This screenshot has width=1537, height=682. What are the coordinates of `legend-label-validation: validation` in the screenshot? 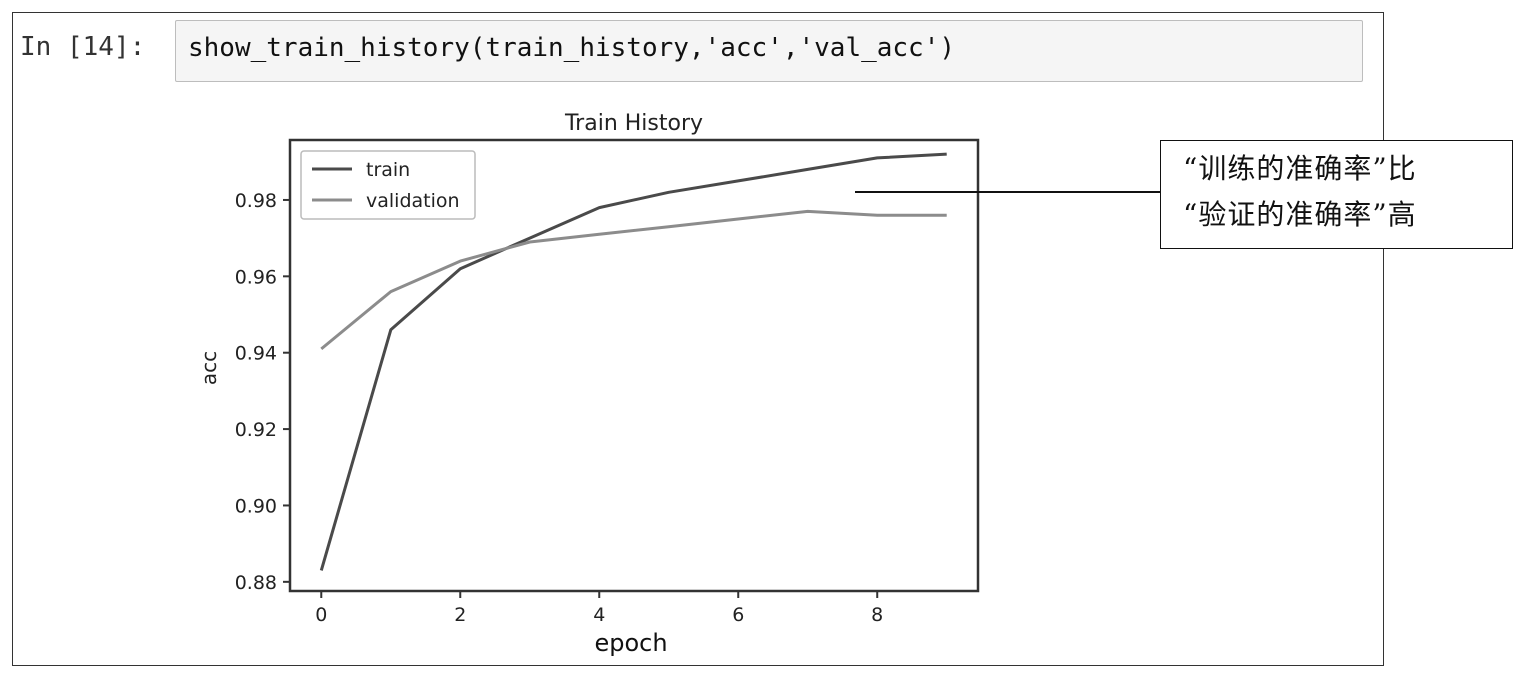 It's located at (413, 201).